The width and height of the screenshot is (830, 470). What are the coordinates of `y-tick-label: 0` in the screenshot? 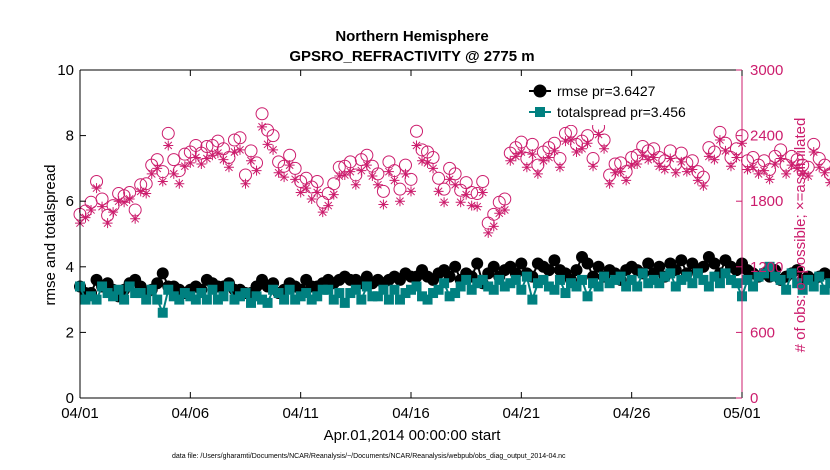 It's located at (70, 398).